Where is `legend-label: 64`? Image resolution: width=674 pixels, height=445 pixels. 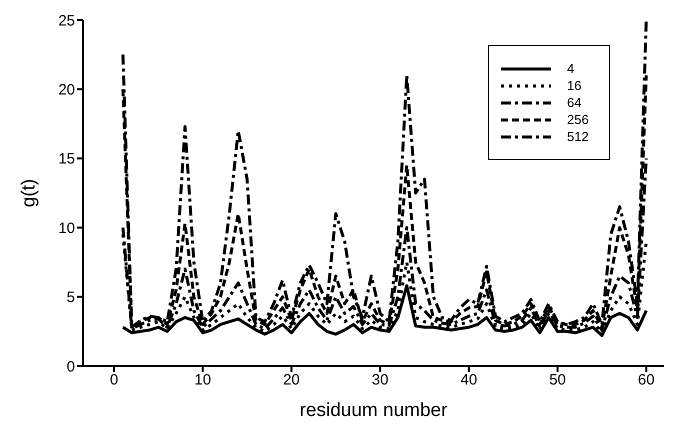 legend-label: 64 is located at coordinates (574, 102).